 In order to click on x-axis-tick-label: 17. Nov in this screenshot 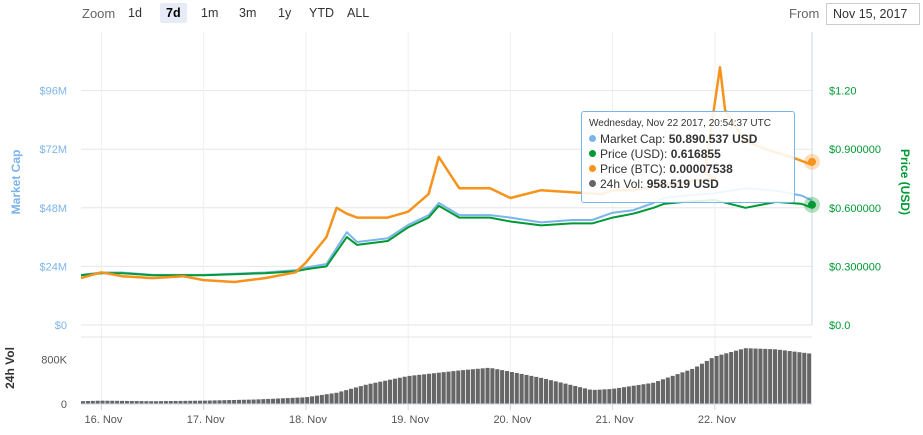, I will do `click(206, 420)`.